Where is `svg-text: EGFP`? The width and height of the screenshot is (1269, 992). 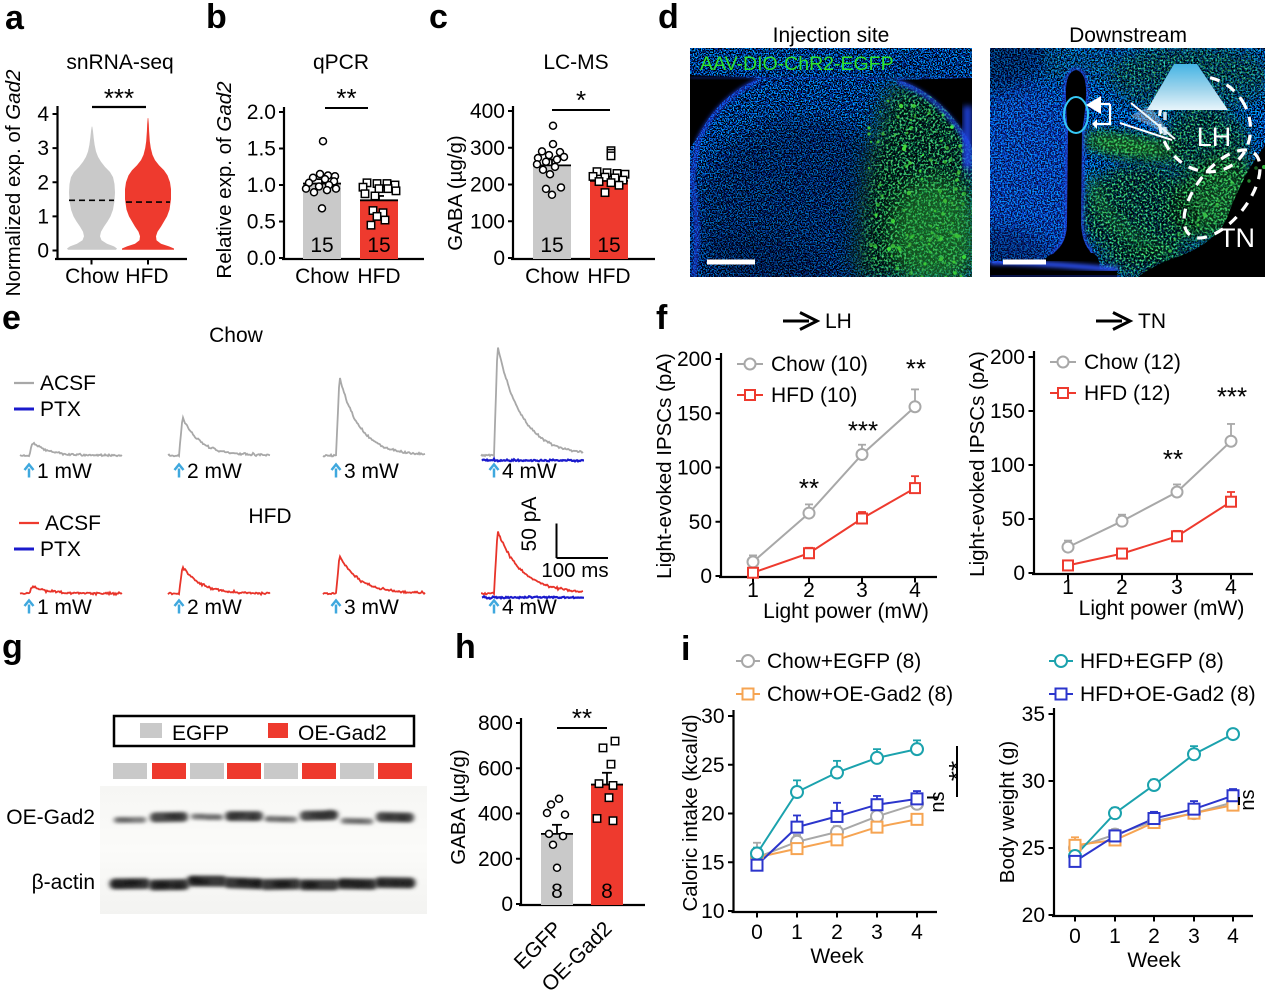
svg-text: EGFP is located at coordinates (200, 733).